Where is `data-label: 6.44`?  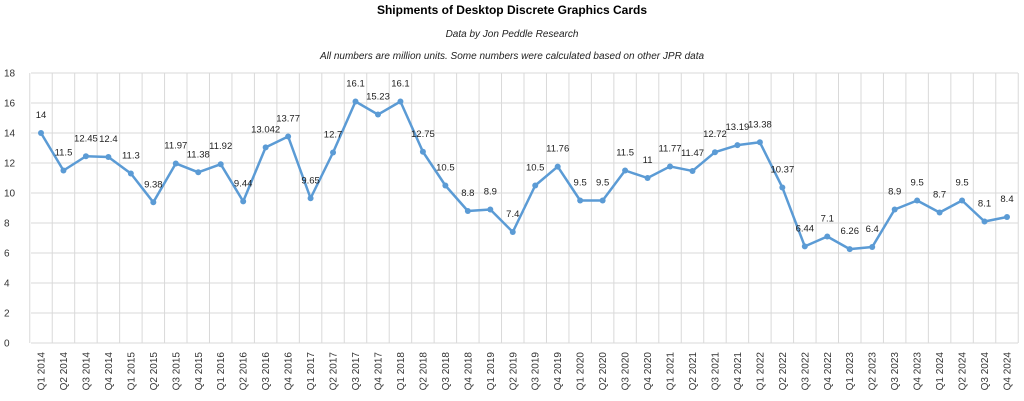
data-label: 6.44 is located at coordinates (805, 228).